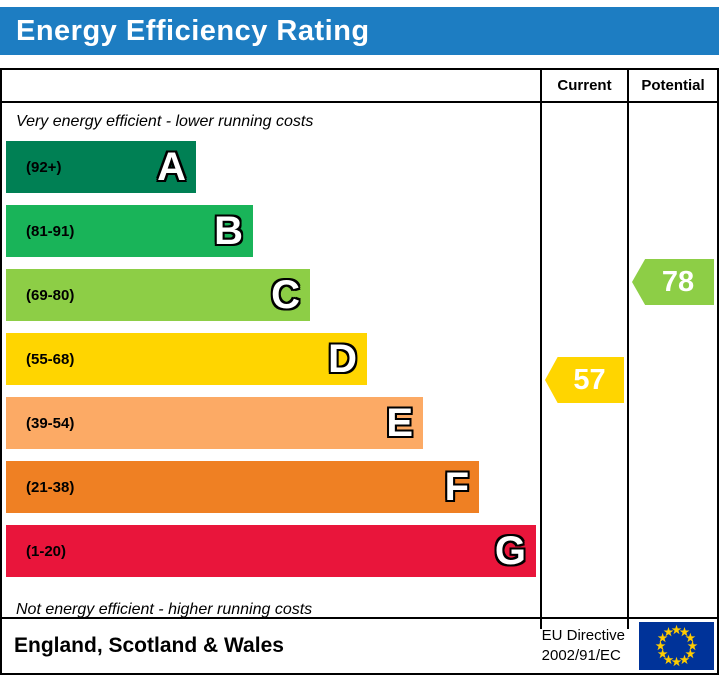 The image size is (719, 675). What do you see at coordinates (678, 281) in the screenshot?
I see `potential-rating-value: 78` at bounding box center [678, 281].